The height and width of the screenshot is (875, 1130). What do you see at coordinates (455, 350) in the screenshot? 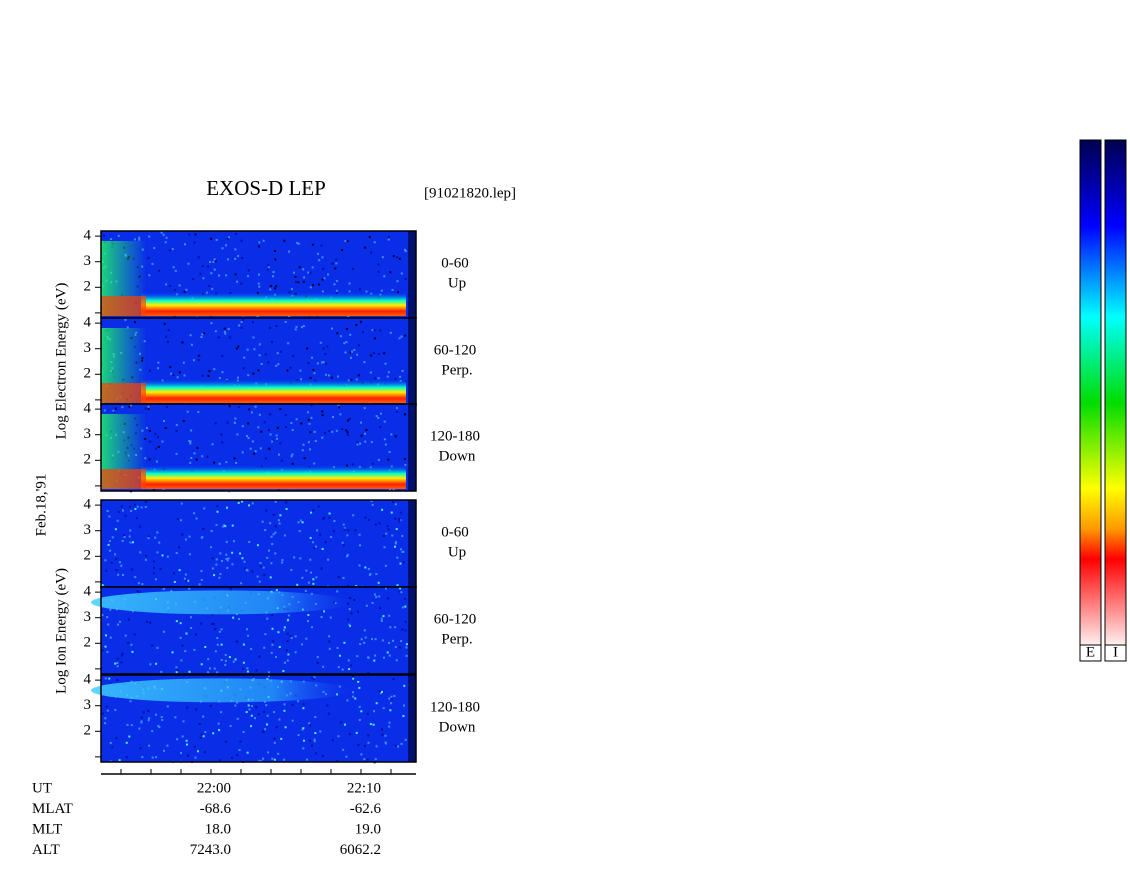
I see `pitch-angle: 60-120` at bounding box center [455, 350].